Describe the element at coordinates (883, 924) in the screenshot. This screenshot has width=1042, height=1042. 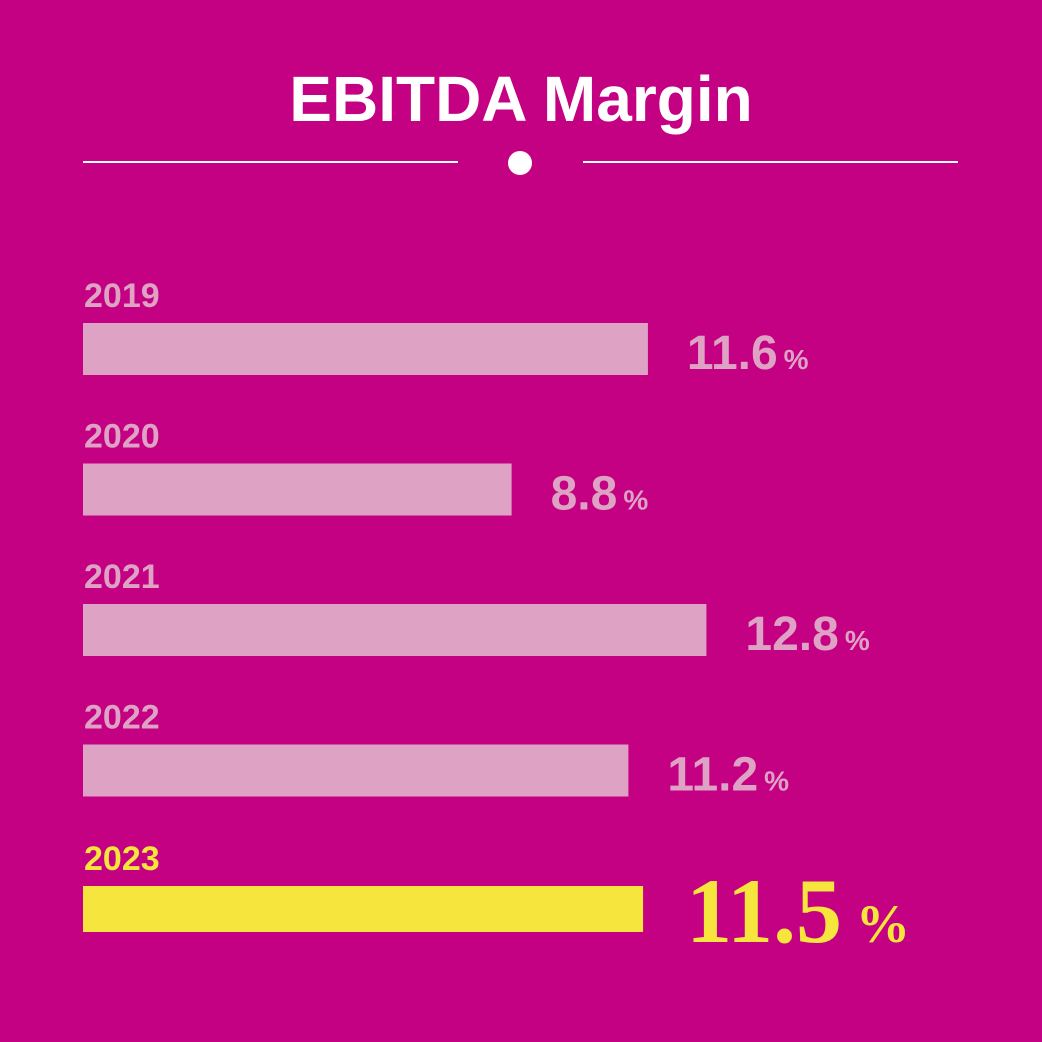
I see `value-unit-2023: %` at that location.